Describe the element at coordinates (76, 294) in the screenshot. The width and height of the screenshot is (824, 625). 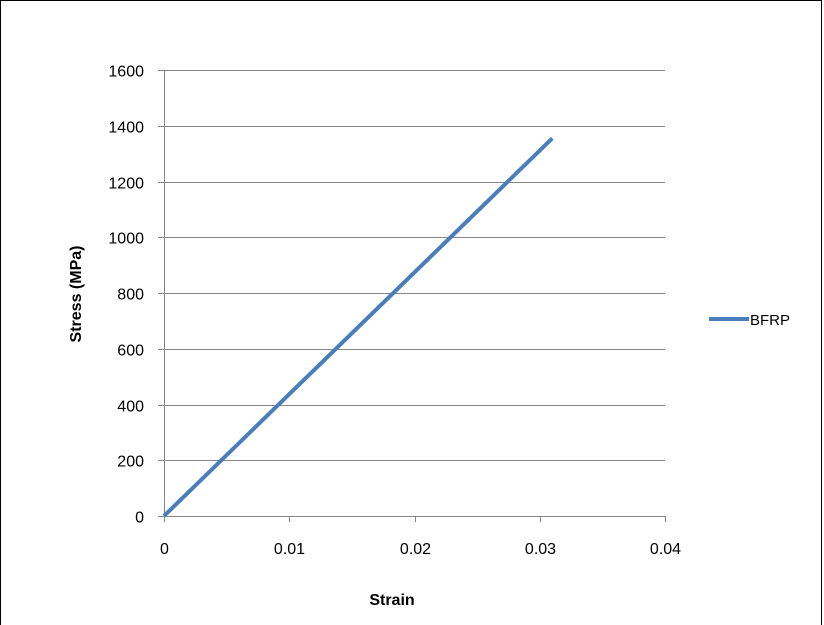
I see `y-axis-title: Stress (MPa)` at that location.